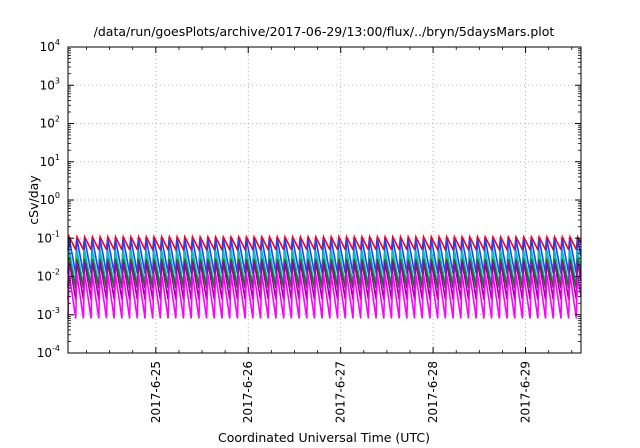 This screenshot has width=640, height=448. What do you see at coordinates (50, 161) in the screenshot?
I see `y-tick-label: 10¹` at bounding box center [50, 161].